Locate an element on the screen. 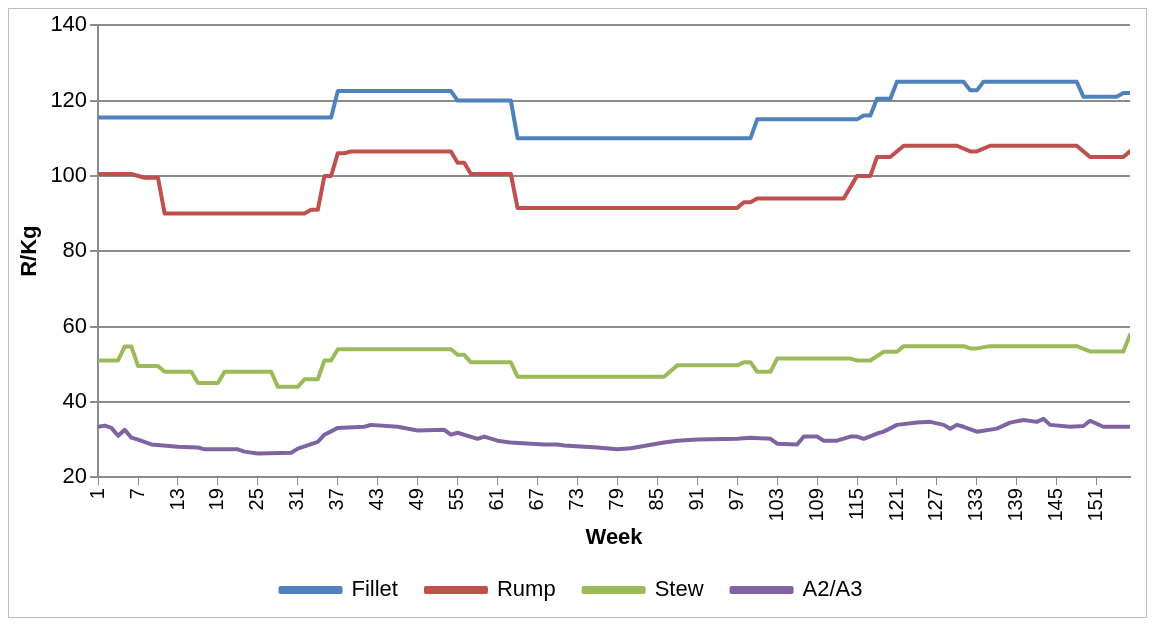 The image size is (1157, 628). x-tick-label: 121 is located at coordinates (895, 505).